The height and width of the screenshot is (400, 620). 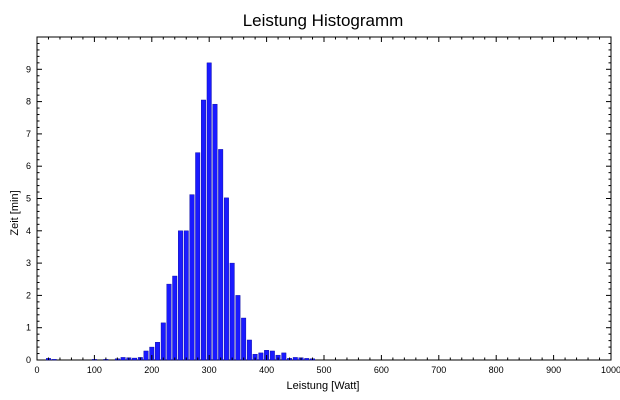 What do you see at coordinates (28, 295) in the screenshot?
I see `y-tick-label: 2` at bounding box center [28, 295].